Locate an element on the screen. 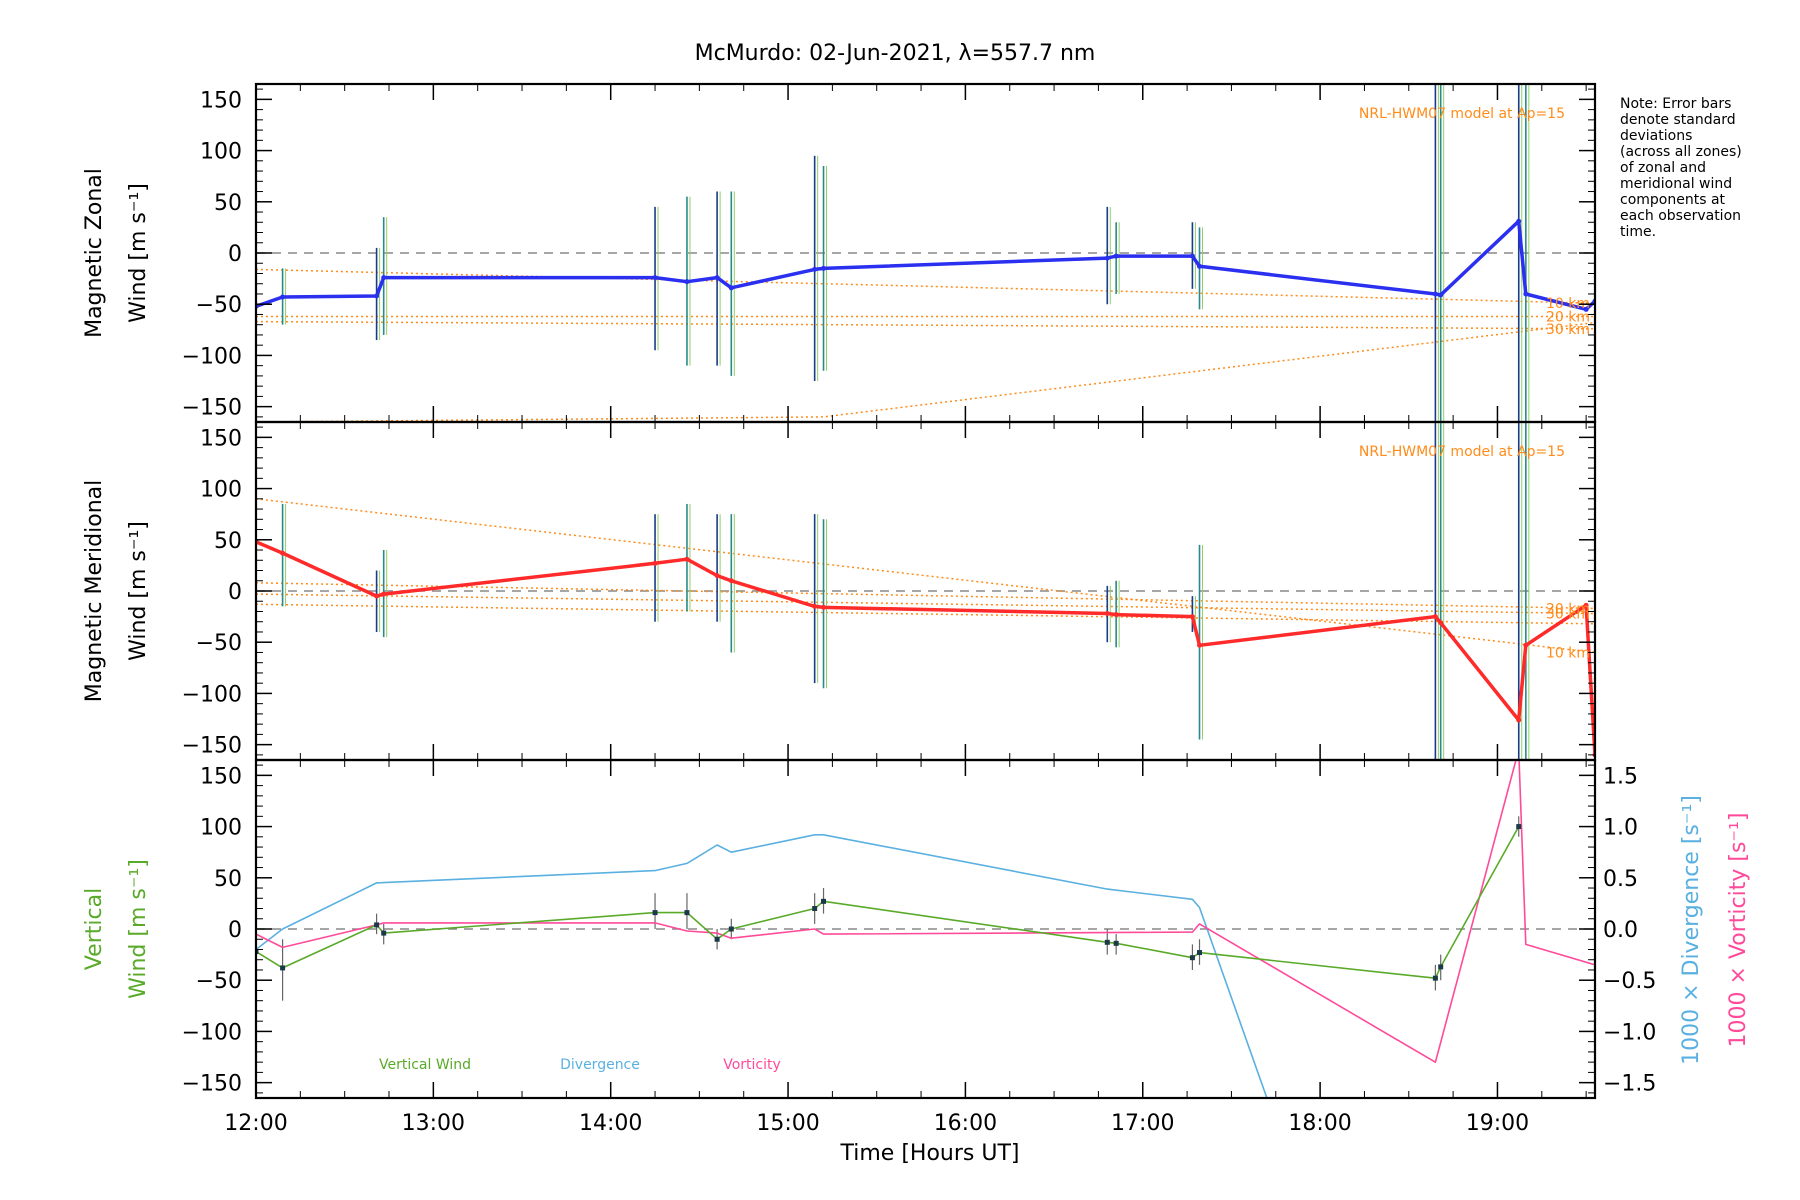  right-y-tick-label: 0.5 is located at coordinates (1620, 879).